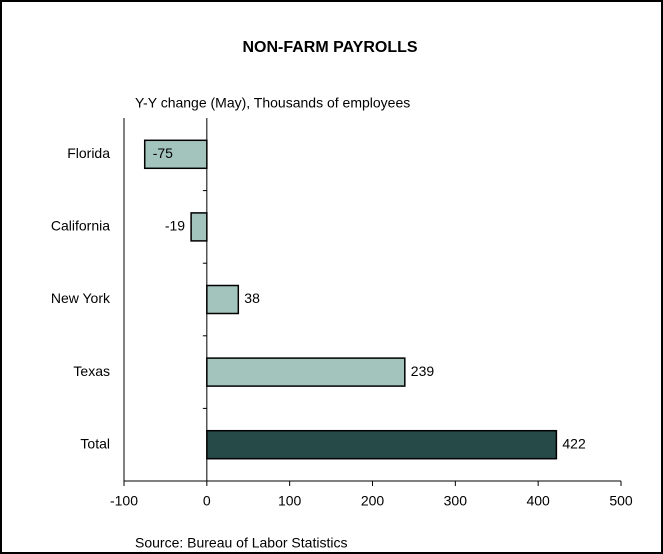  Describe the element at coordinates (91, 371) in the screenshot. I see `y-tick-label: Texas` at that location.